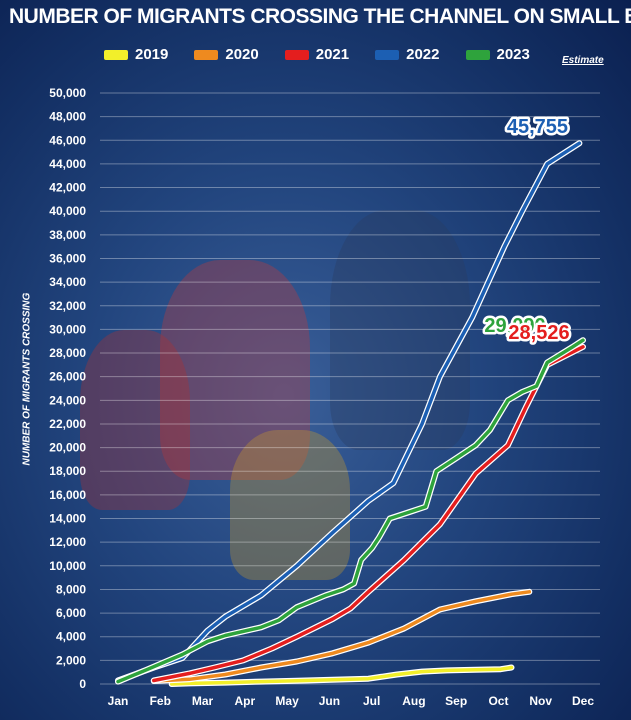  I want to click on y-tick-label: 38,000, so click(67, 235).